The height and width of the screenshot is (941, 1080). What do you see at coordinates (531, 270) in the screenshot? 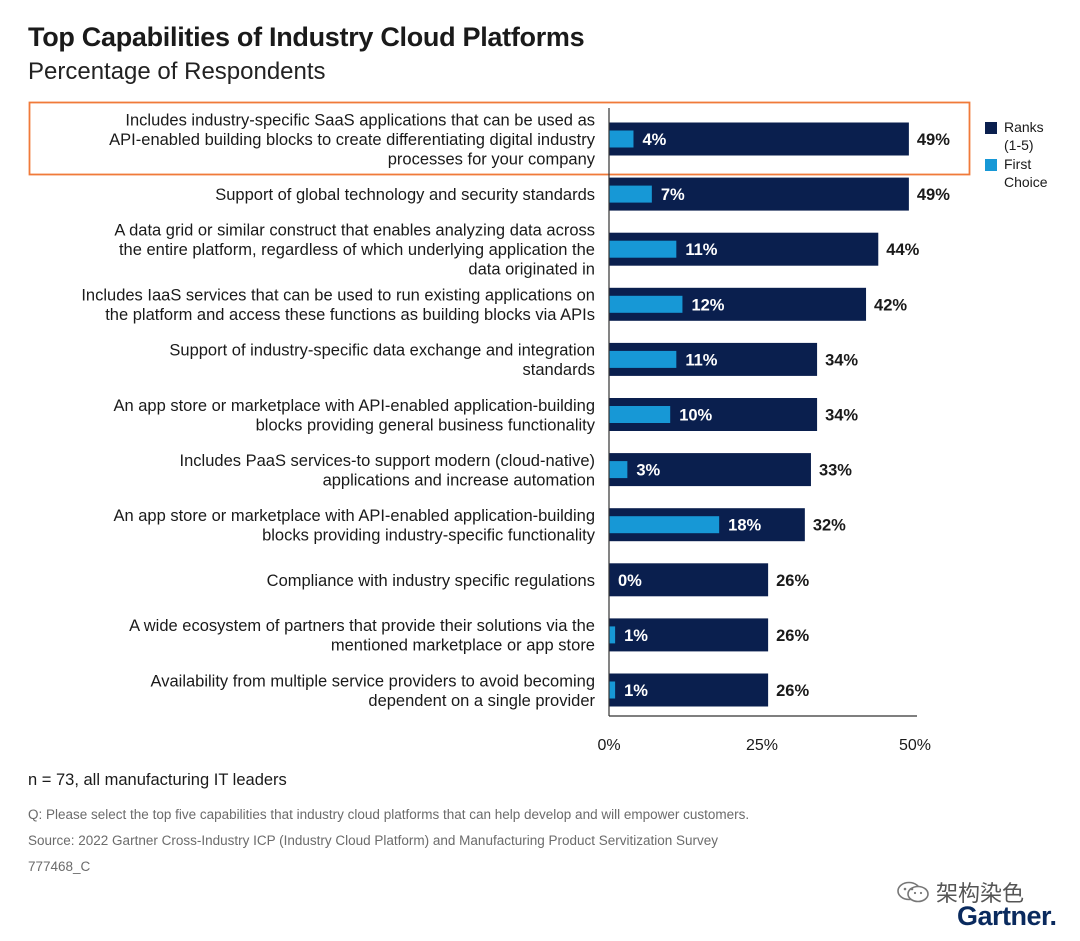
I see `category-label: data originated in` at bounding box center [531, 270].